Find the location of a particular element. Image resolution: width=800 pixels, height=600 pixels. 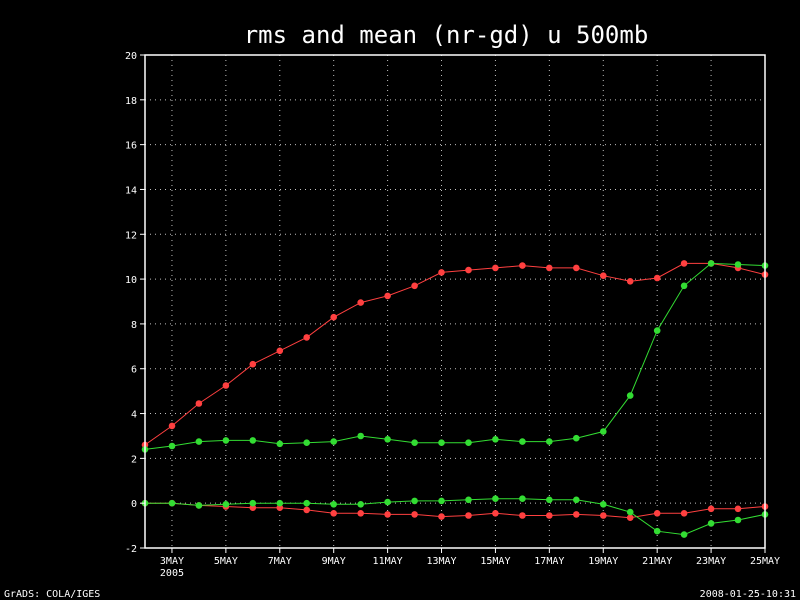

x-tick-label: 25MAY is located at coordinates (765, 561).